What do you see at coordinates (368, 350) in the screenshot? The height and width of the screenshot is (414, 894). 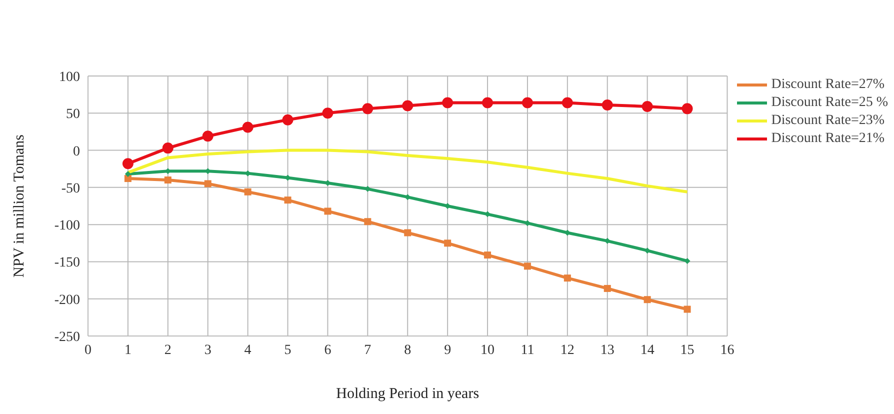 I see `x-tick-label: 7` at bounding box center [368, 350].